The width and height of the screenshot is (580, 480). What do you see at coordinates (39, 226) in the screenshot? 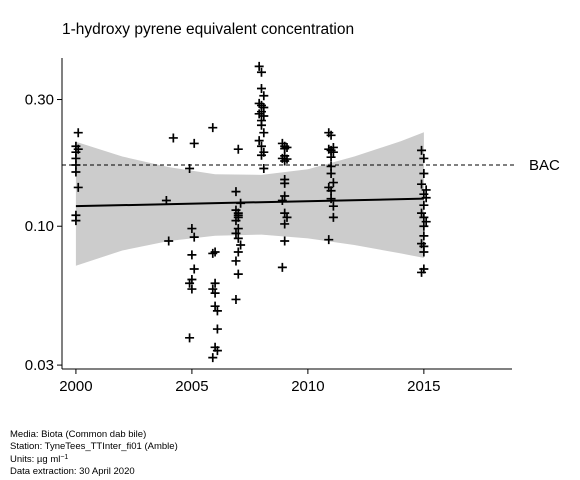
I see `y-tick-label: 0.10` at bounding box center [39, 226].